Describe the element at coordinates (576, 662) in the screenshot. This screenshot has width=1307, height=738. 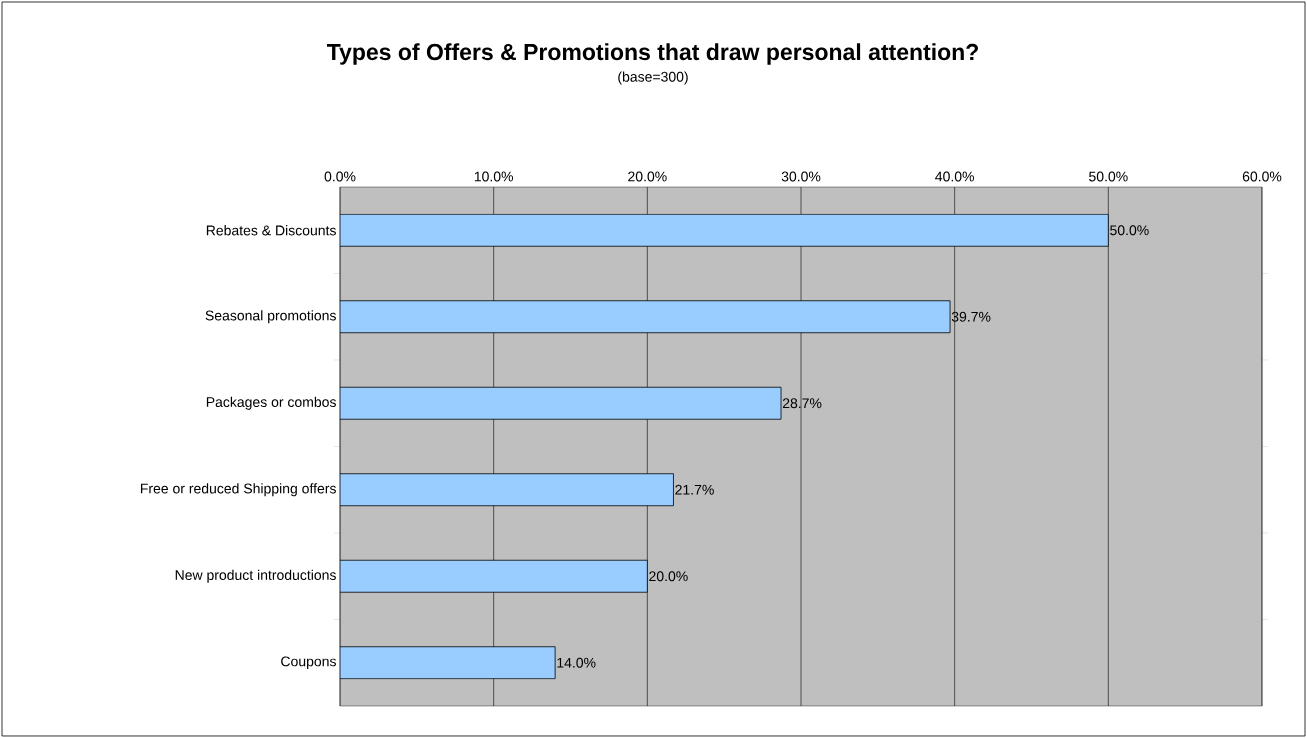
I see `data-label: 14.0%` at that location.